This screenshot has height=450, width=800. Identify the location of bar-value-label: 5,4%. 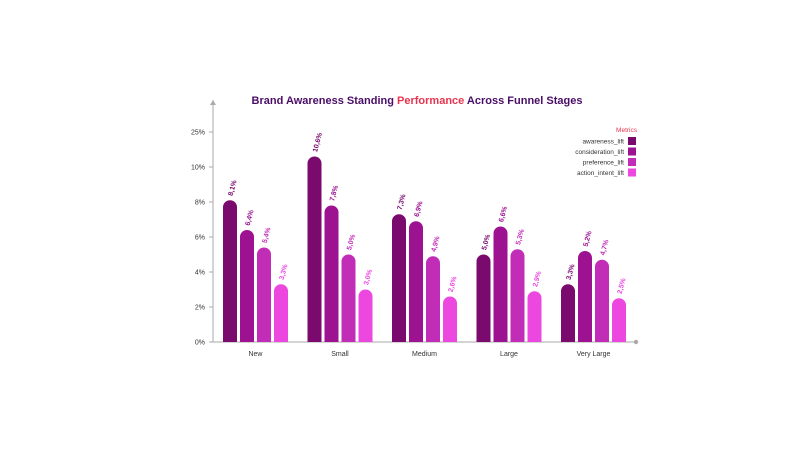
(267, 235).